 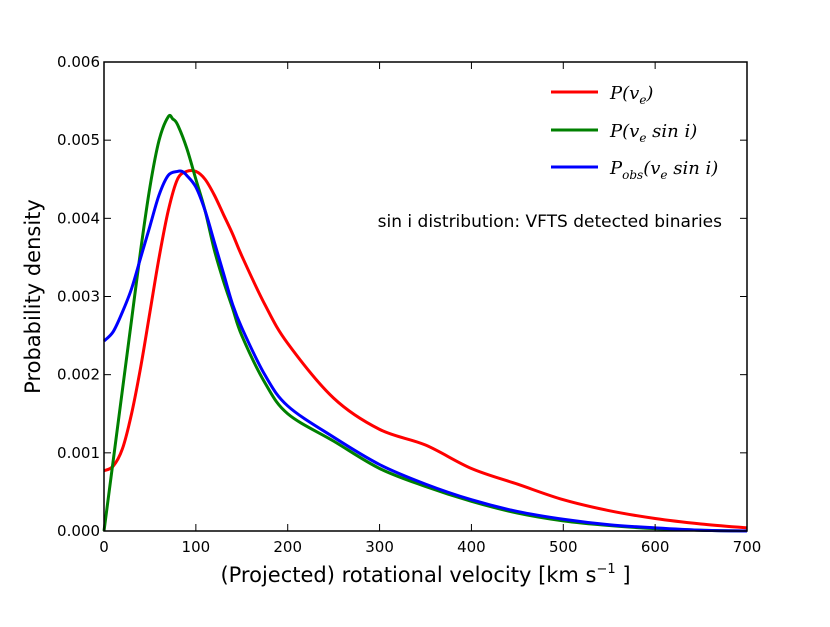 What do you see at coordinates (78, 140) in the screenshot?
I see `y-tick-label-5: 0.005` at bounding box center [78, 140].